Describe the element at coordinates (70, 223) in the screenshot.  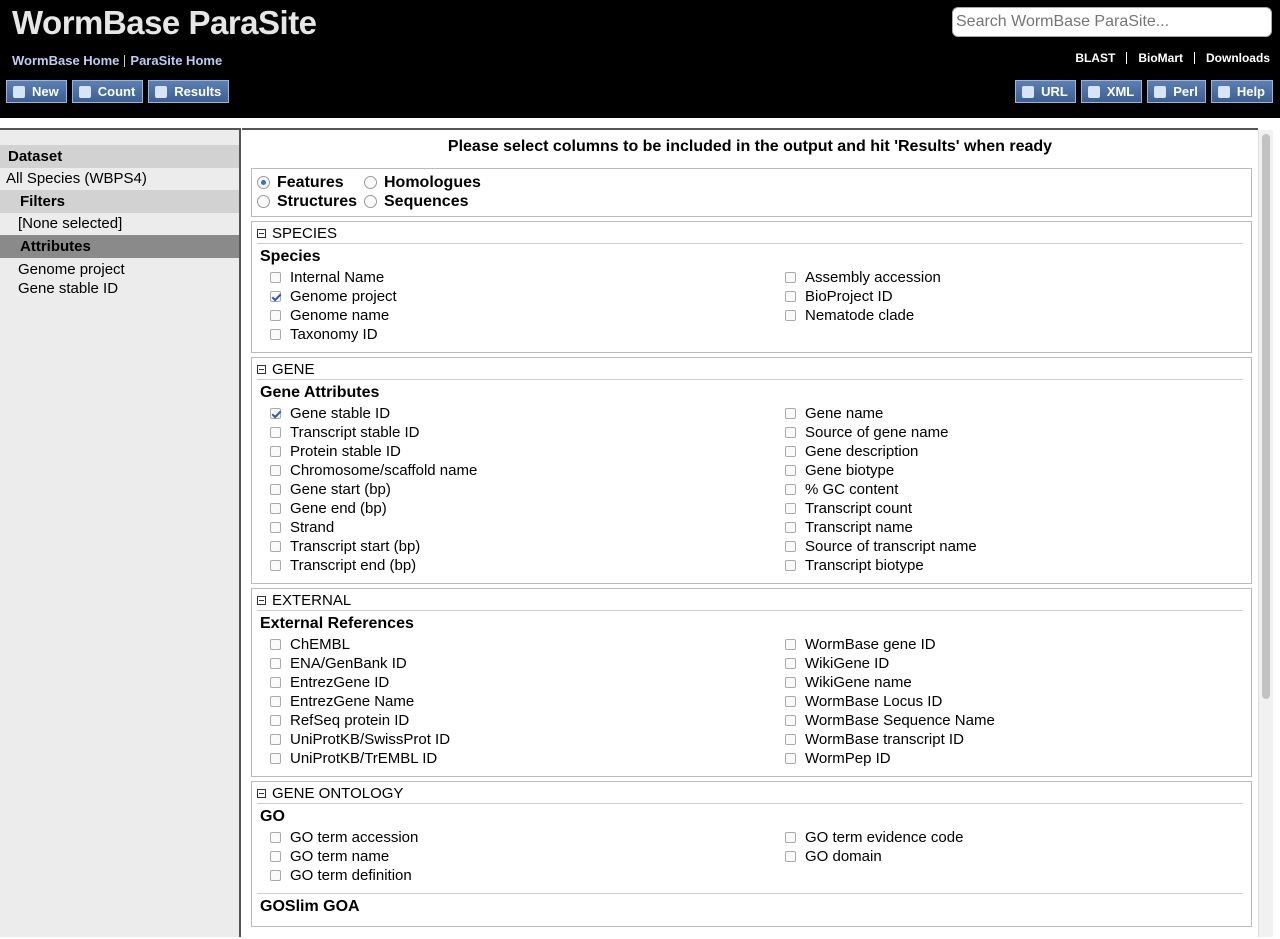
I see `filters: [None selected]` at that location.